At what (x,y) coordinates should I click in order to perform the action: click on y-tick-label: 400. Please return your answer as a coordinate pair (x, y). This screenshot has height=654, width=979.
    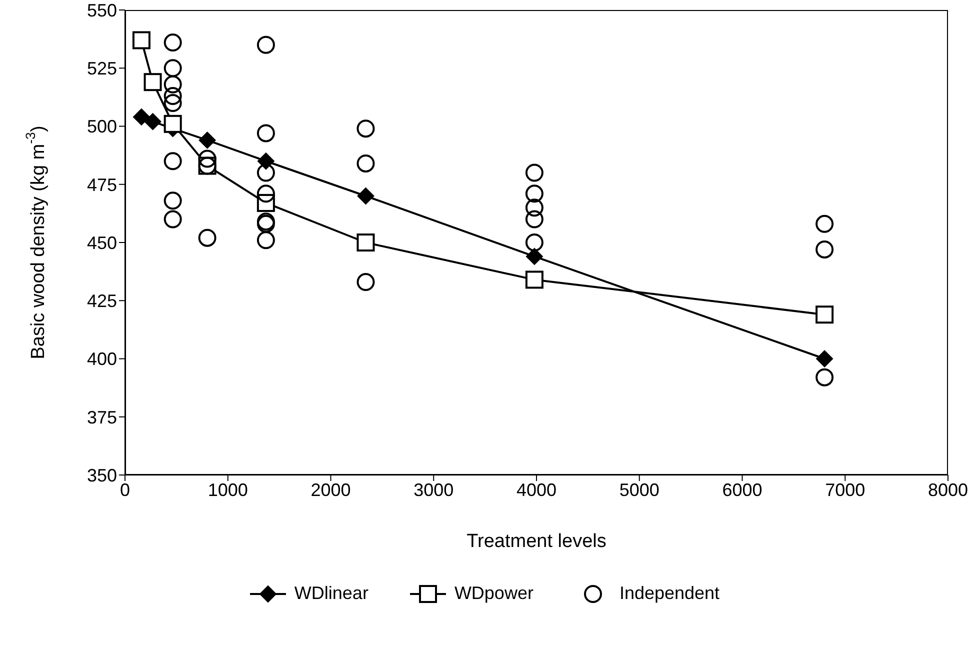
    Looking at the image, I should click on (101, 359).